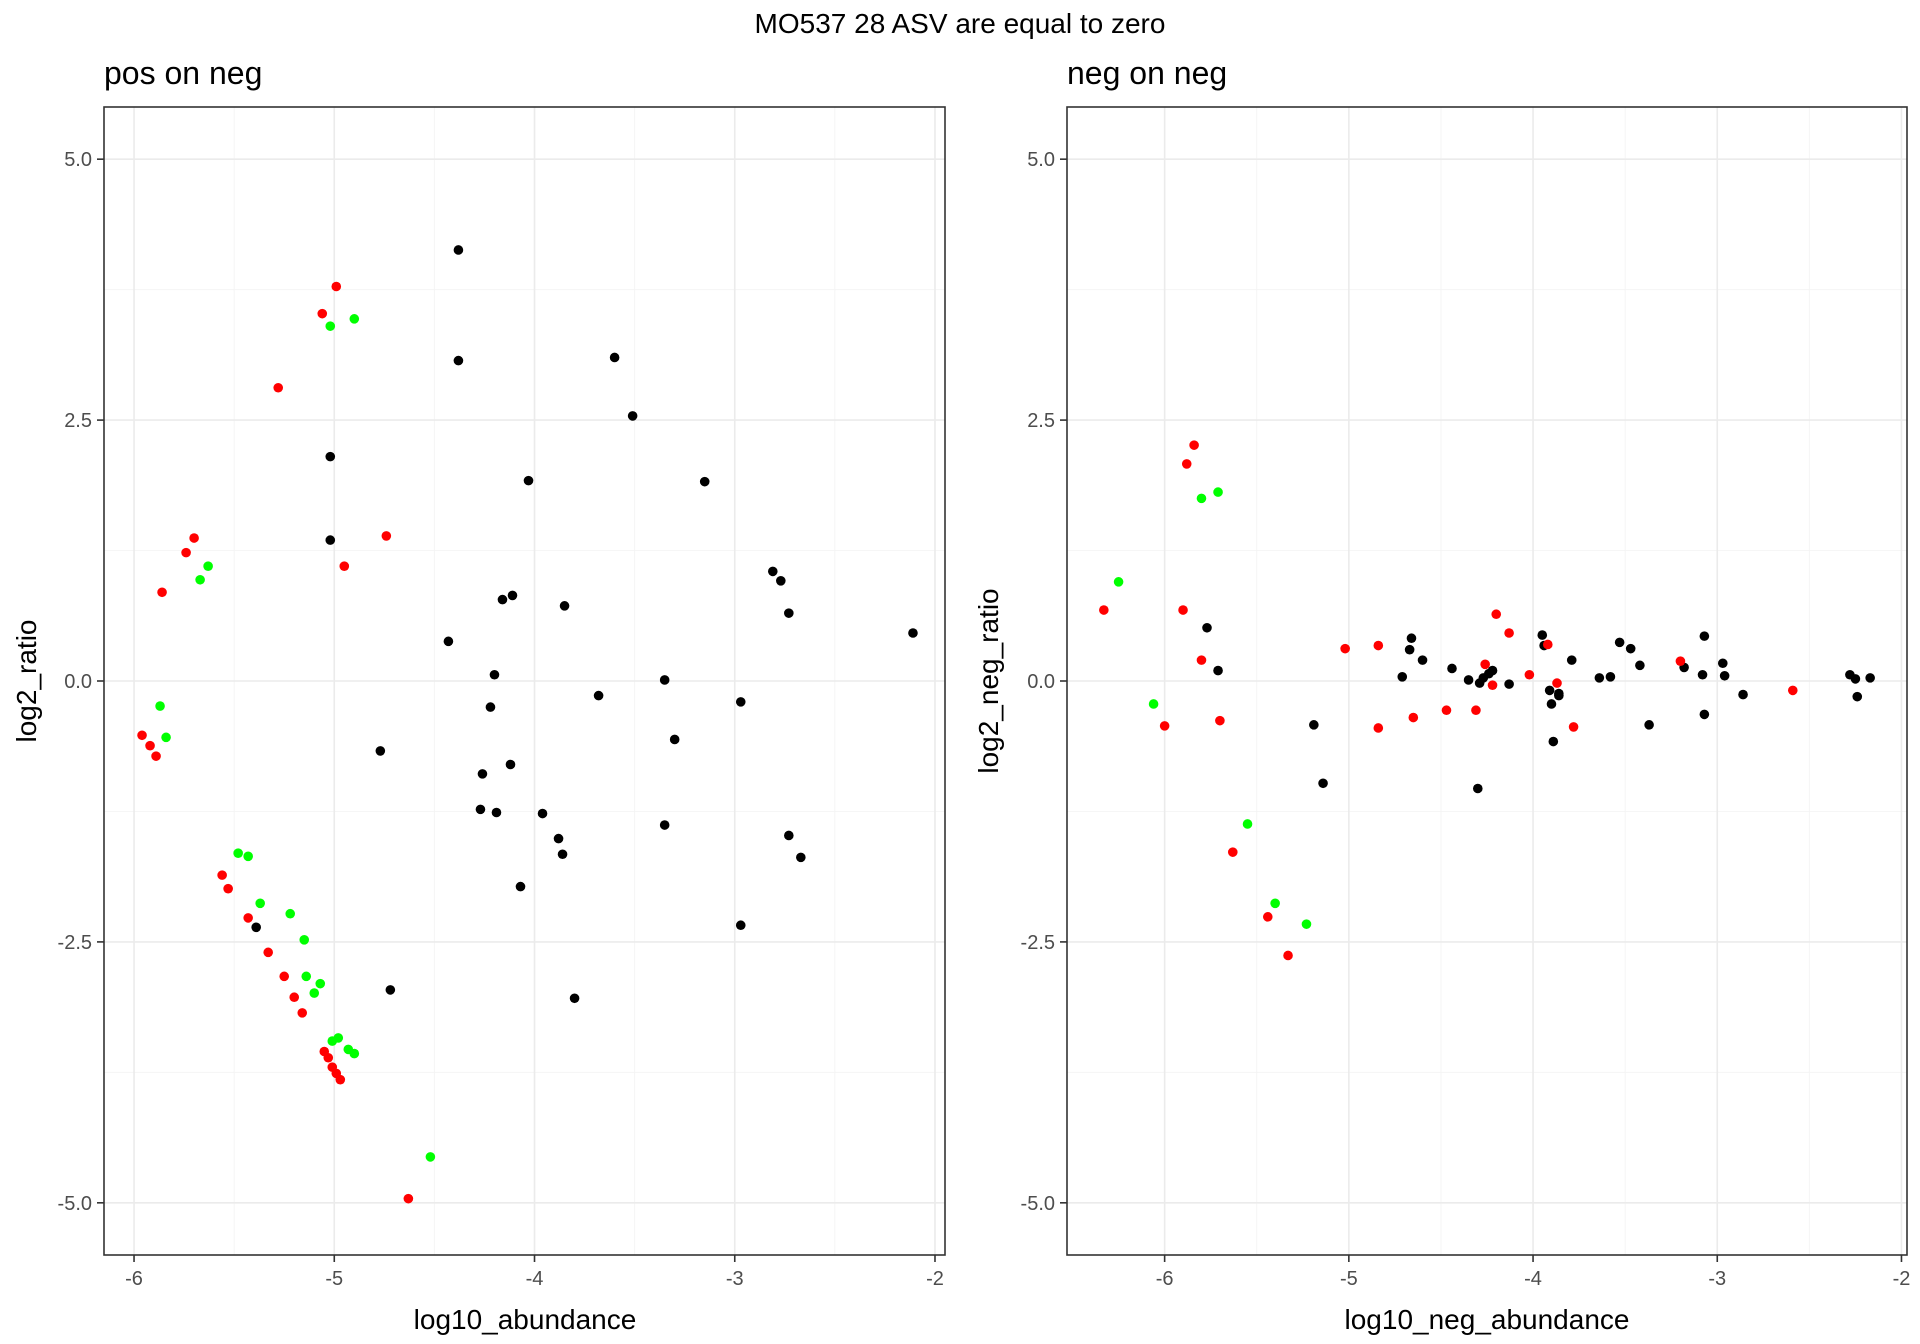 The image size is (1920, 1344). What do you see at coordinates (1041, 160) in the screenshot?
I see `y-tick-label: 5.0` at bounding box center [1041, 160].